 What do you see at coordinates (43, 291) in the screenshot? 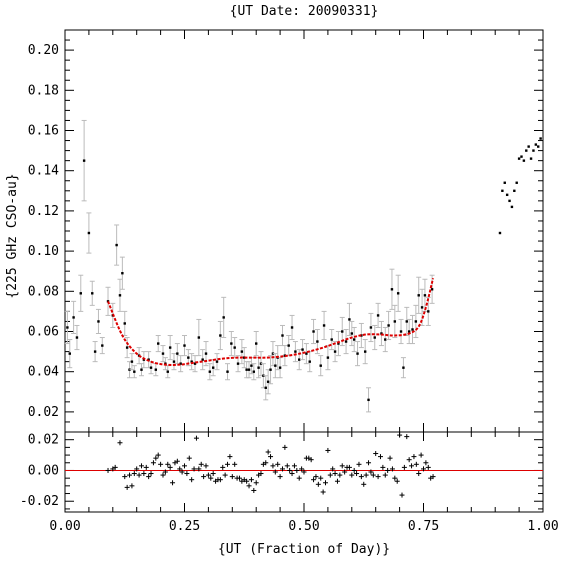
I see `y-tick-label: 0.08` at bounding box center [43, 291].